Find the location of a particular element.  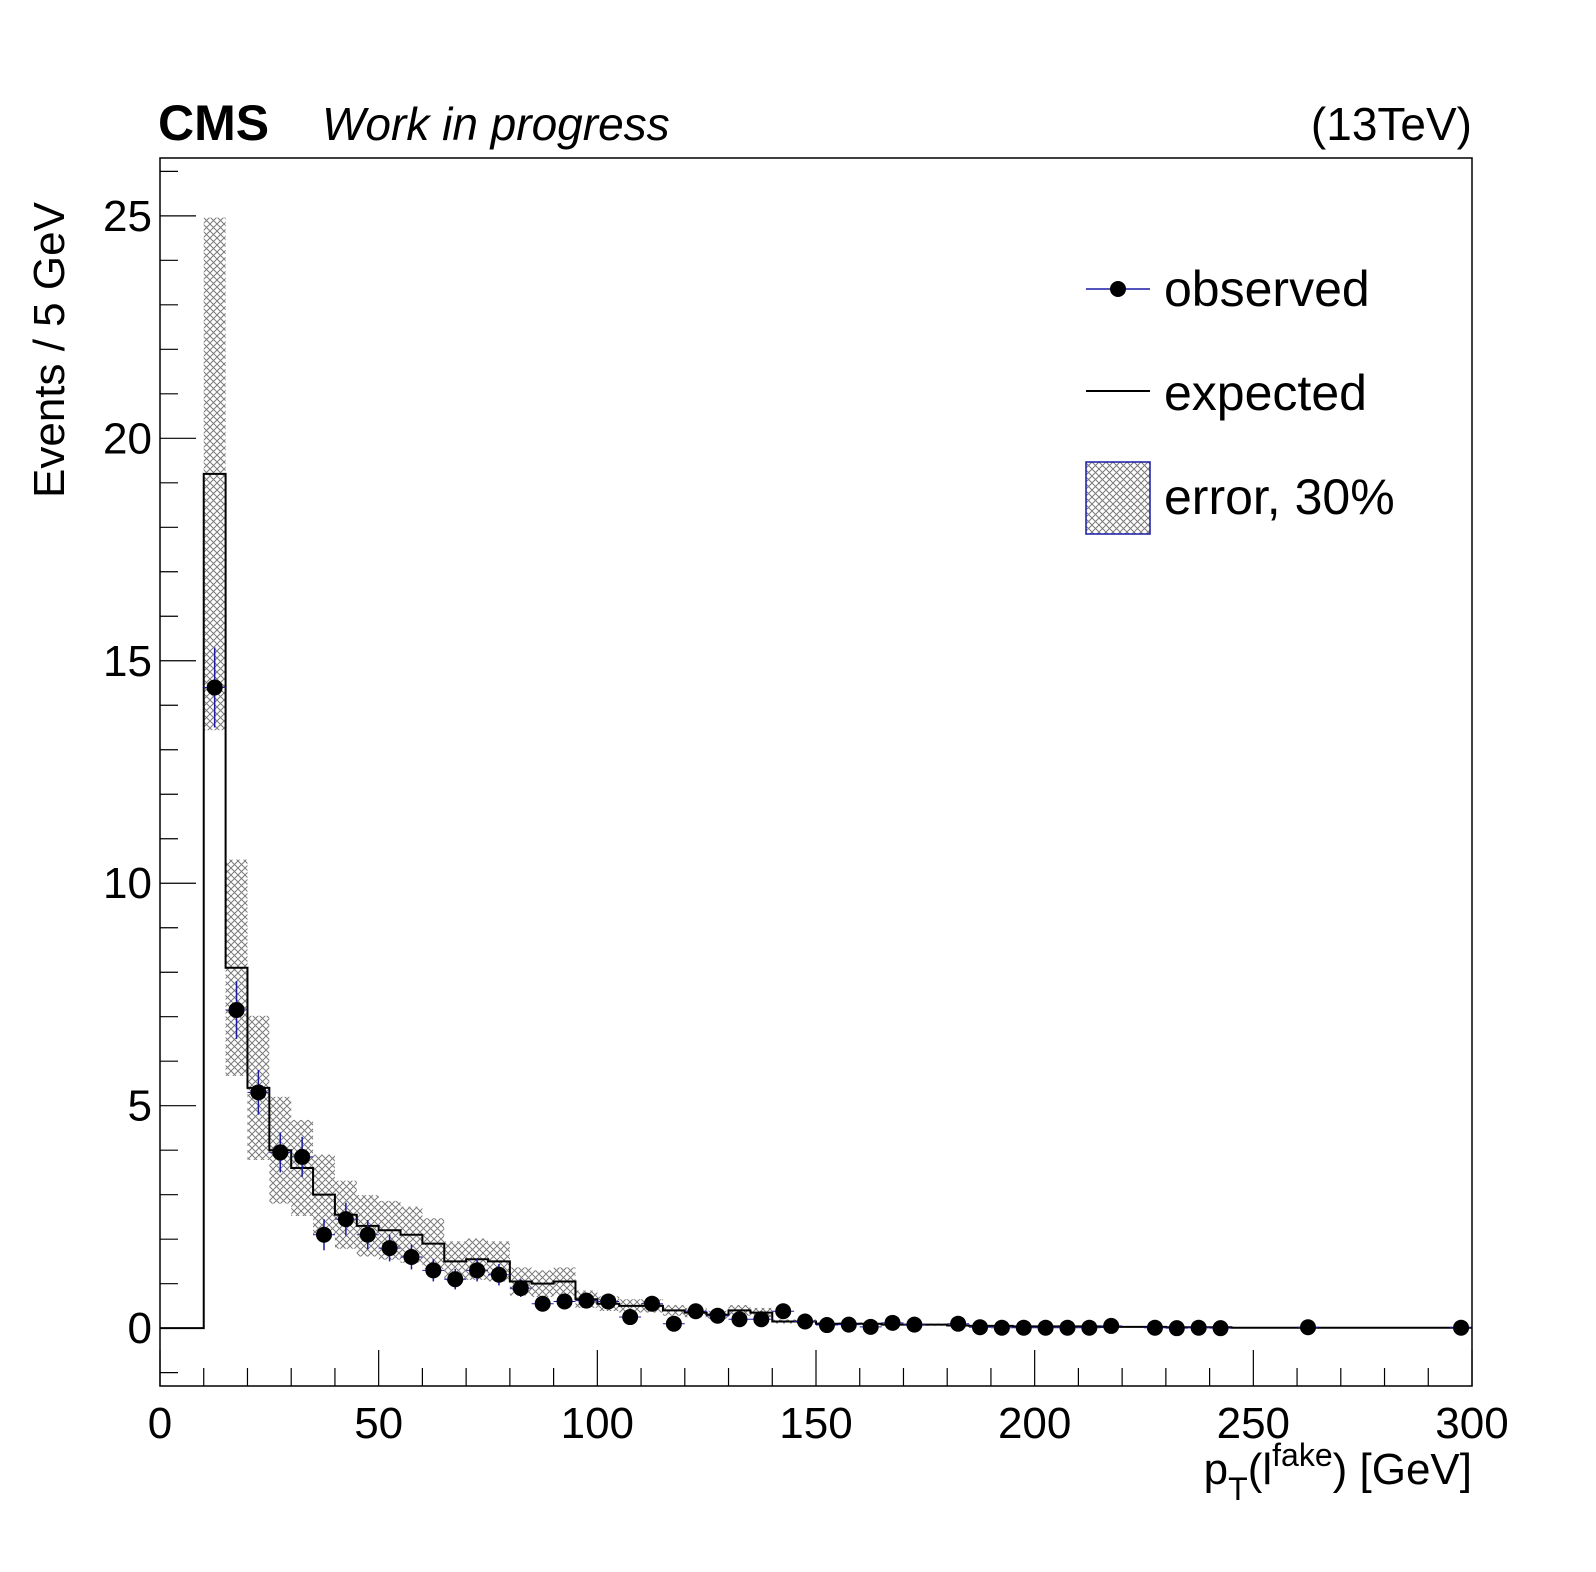

y-tick-label: 5 is located at coordinates (140, 1106).